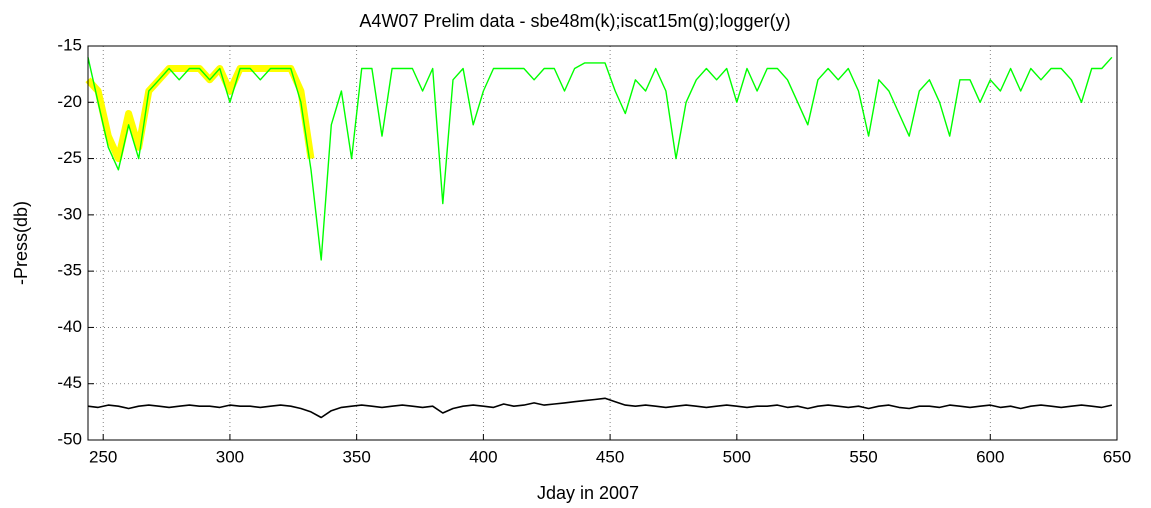  I want to click on x-tick-label: 650, so click(1117, 456).